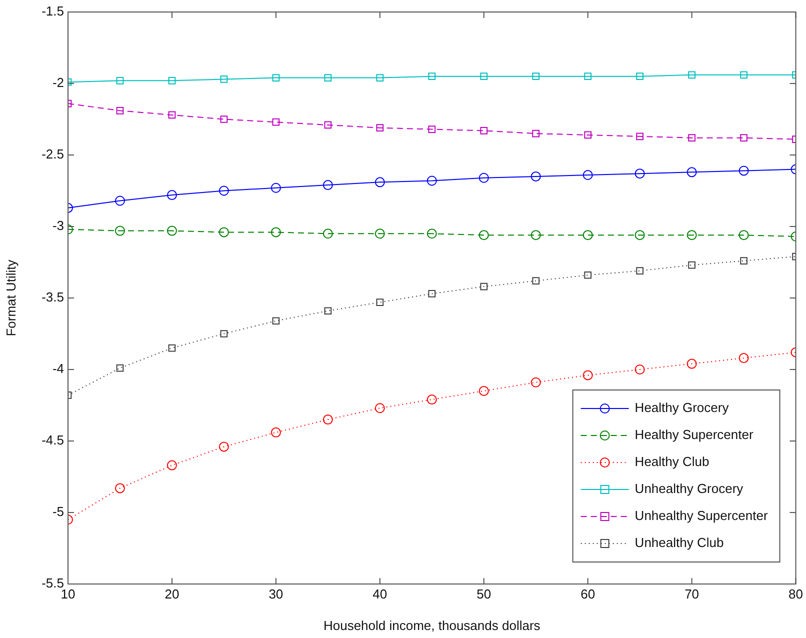 Image resolution: width=806 pixels, height=638 pixels. What do you see at coordinates (672, 462) in the screenshot?
I see `legend-label: Healthy Club` at bounding box center [672, 462].